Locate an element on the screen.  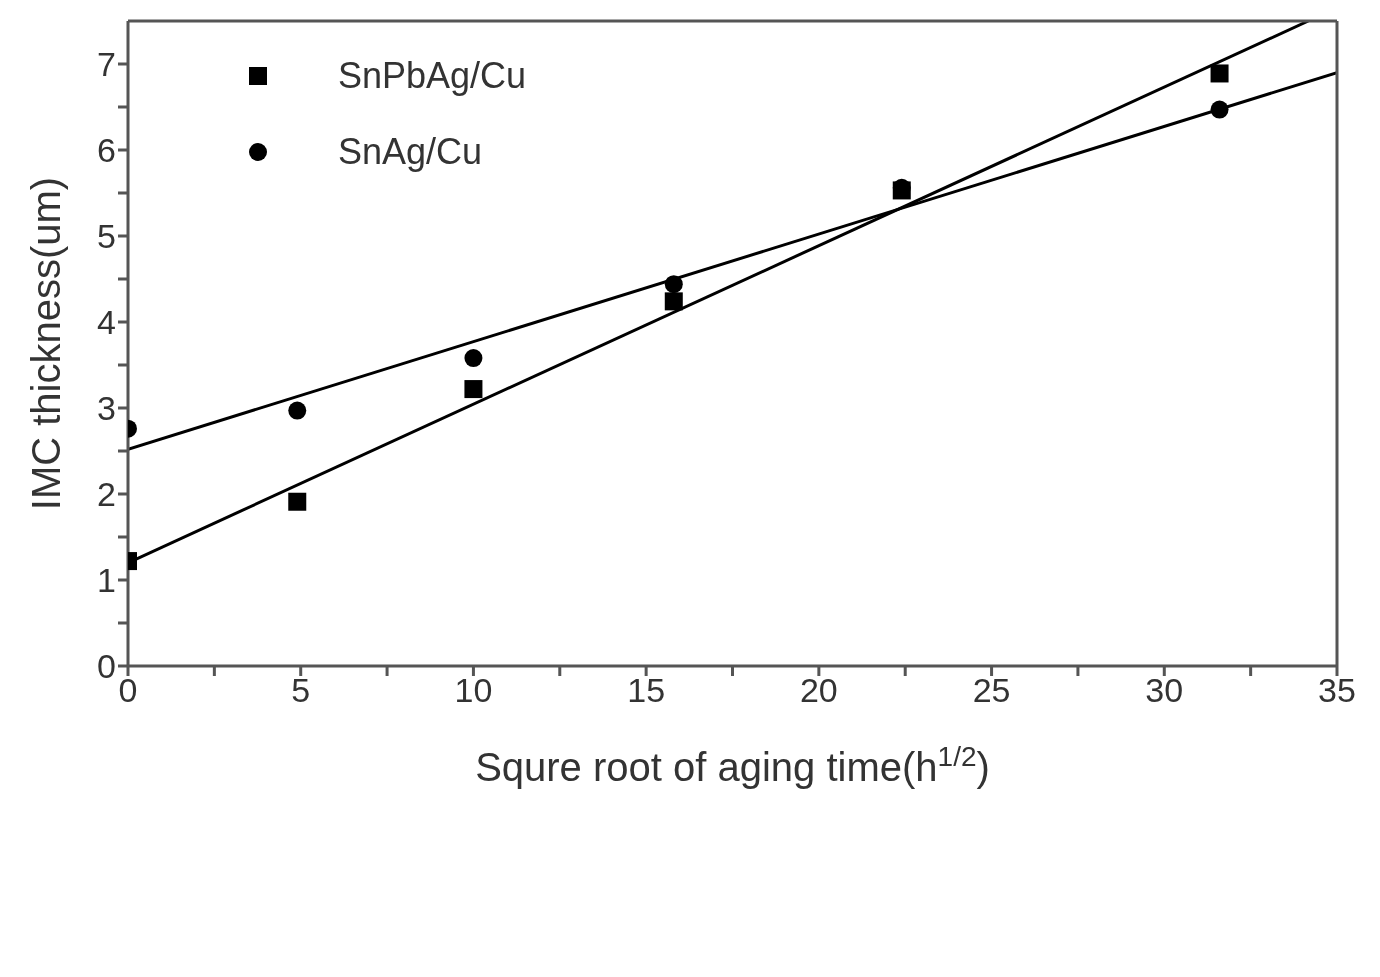
legend-label: SnPbAg/Cu is located at coordinates (432, 76).